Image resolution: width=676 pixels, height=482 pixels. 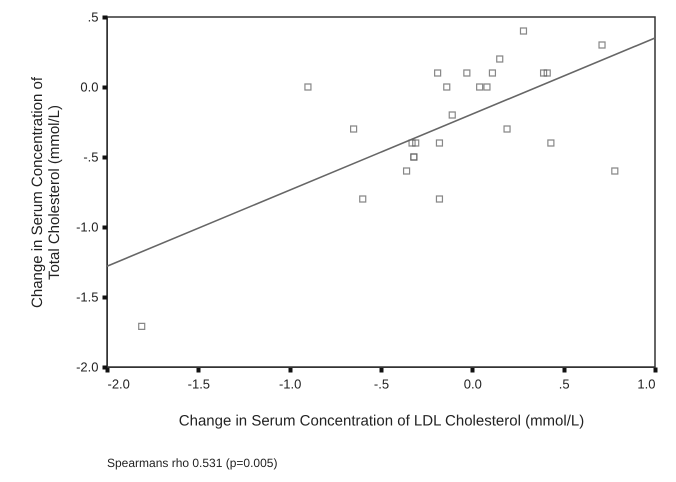 What do you see at coordinates (381, 421) in the screenshot?
I see `x-axis-title: Change in Serum Concentration of LDL Cholesterol (mmol/L)` at bounding box center [381, 421].